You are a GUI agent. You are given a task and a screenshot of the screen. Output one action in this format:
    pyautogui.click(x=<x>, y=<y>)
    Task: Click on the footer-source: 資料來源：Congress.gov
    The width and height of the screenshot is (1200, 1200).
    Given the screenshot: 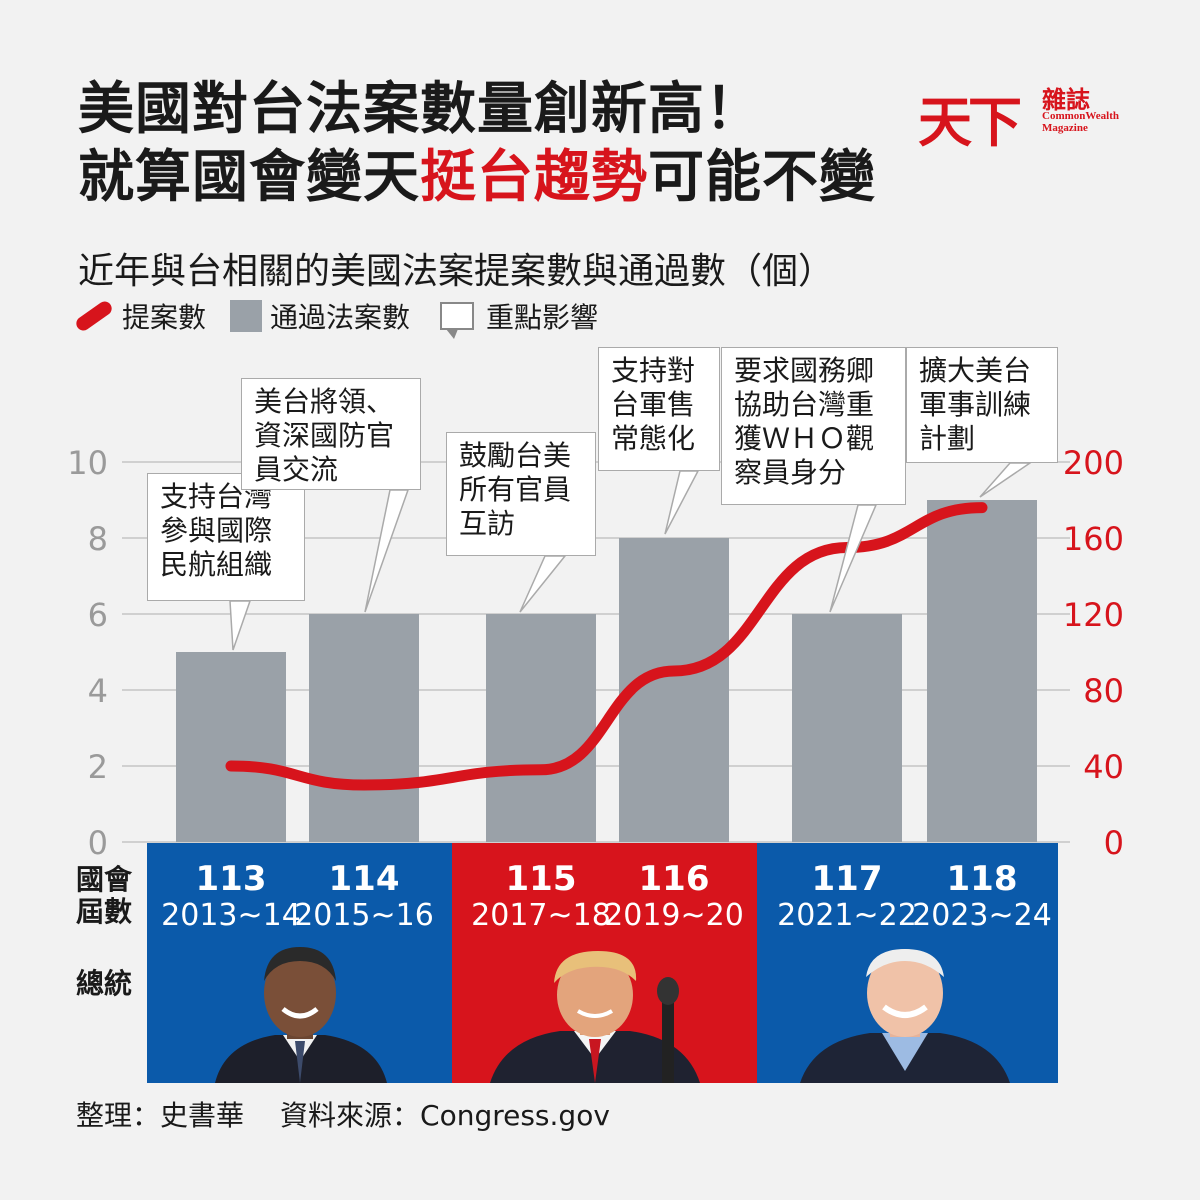 What is the action you would take?
    pyautogui.click(x=445, y=1115)
    